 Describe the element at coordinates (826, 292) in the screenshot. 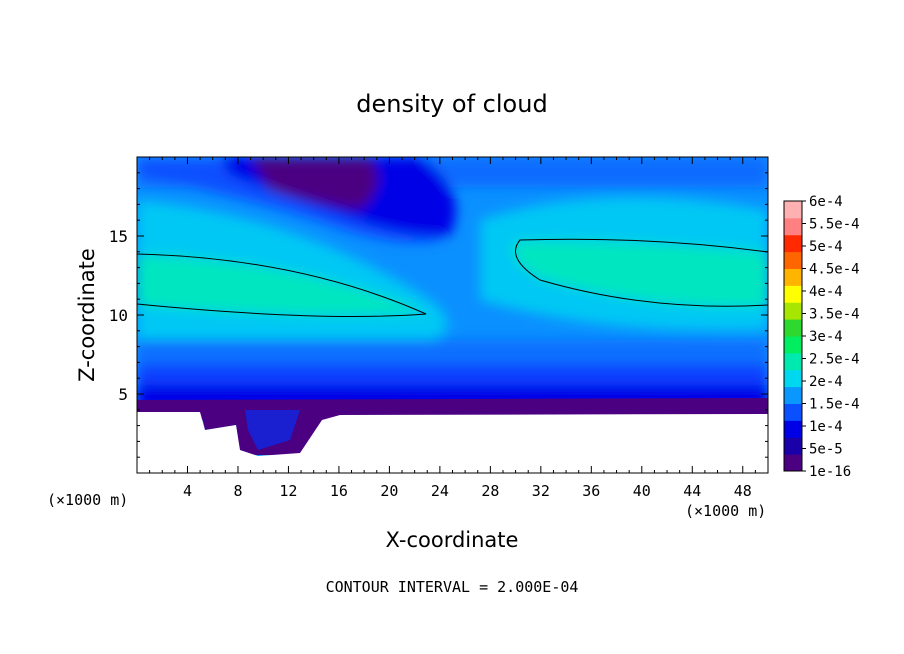

I see `colorbar-label: 4e-4` at that location.